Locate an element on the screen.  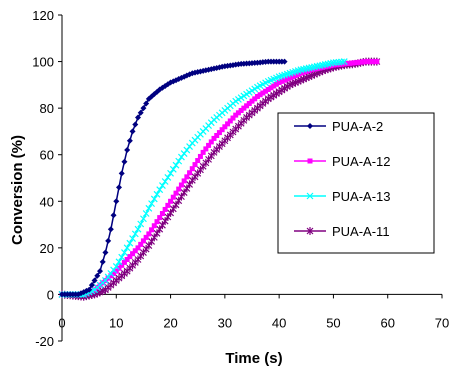
legend-label: PUA-A-13 is located at coordinates (361, 196).